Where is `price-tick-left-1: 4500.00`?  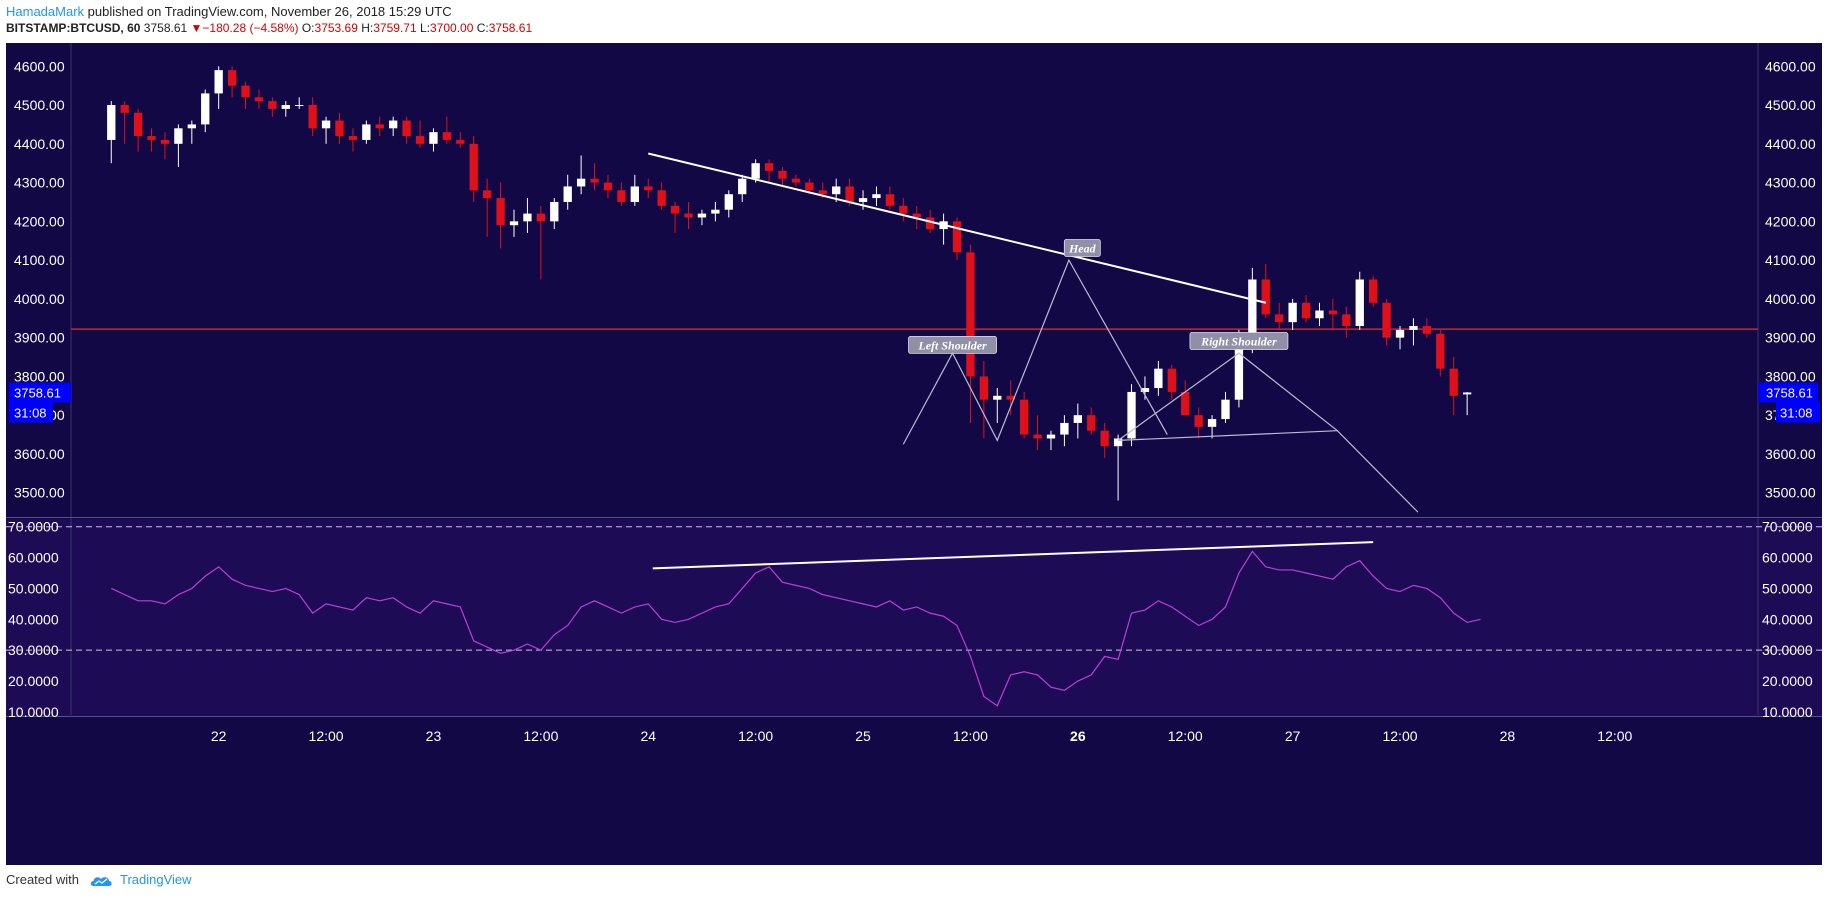 price-tick-left-1: 4500.00 is located at coordinates (39, 105).